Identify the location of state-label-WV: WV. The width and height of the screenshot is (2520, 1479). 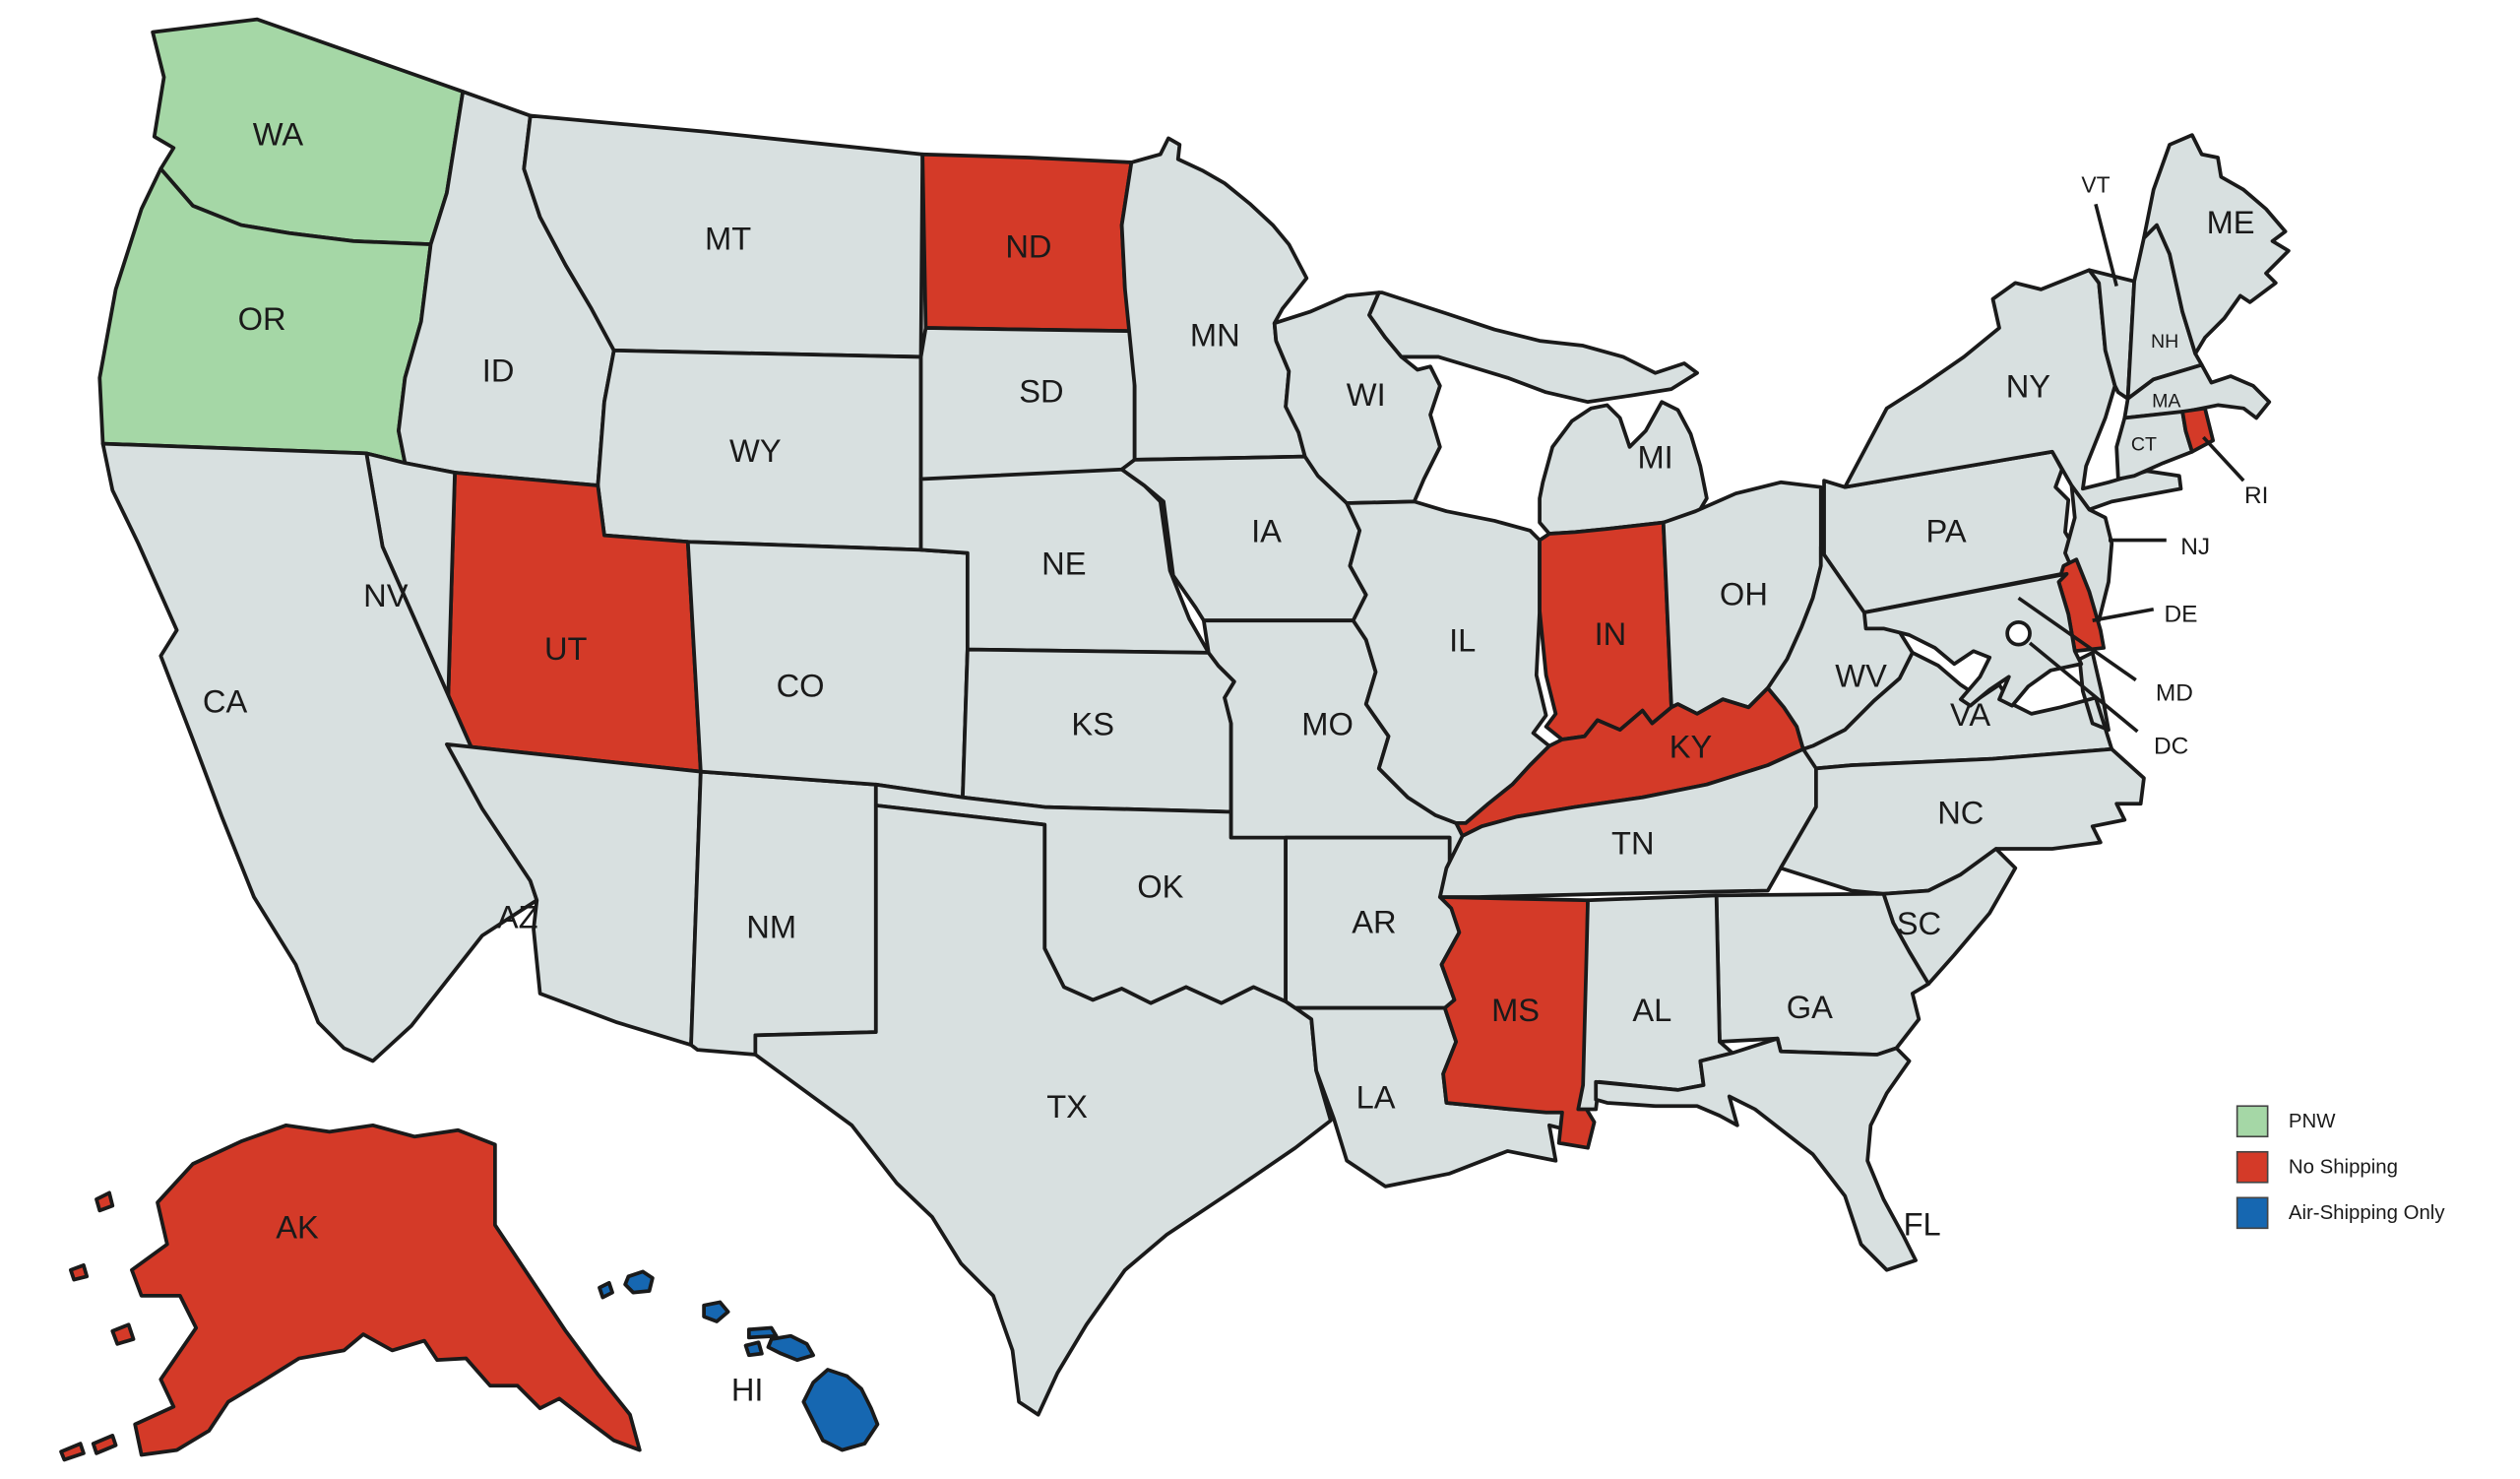
(1861, 676).